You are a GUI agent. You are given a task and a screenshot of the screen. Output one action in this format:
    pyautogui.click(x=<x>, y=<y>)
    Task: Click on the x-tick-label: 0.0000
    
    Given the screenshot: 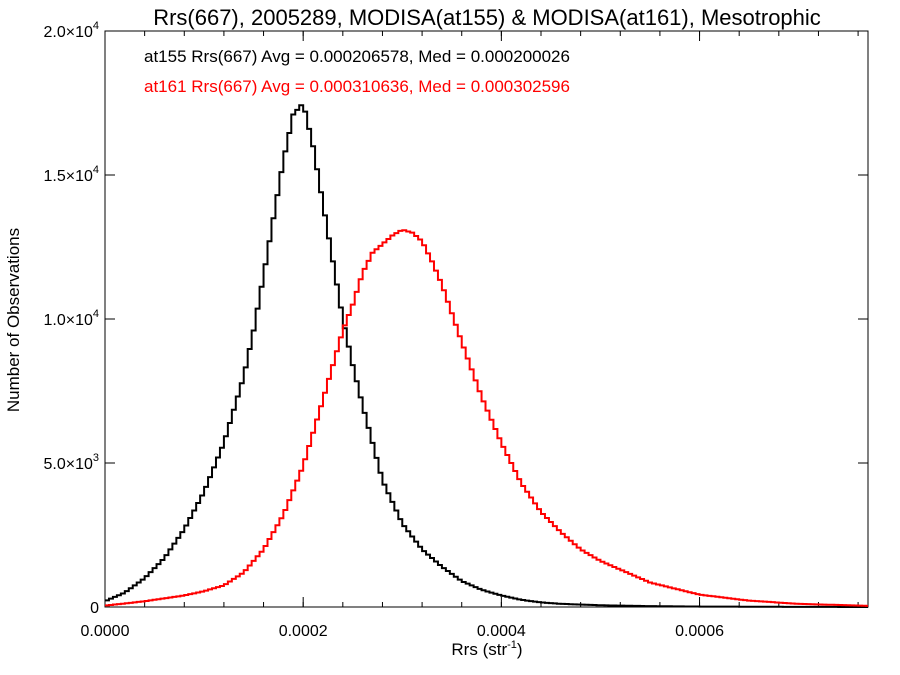 What is the action you would take?
    pyautogui.click(x=105, y=631)
    